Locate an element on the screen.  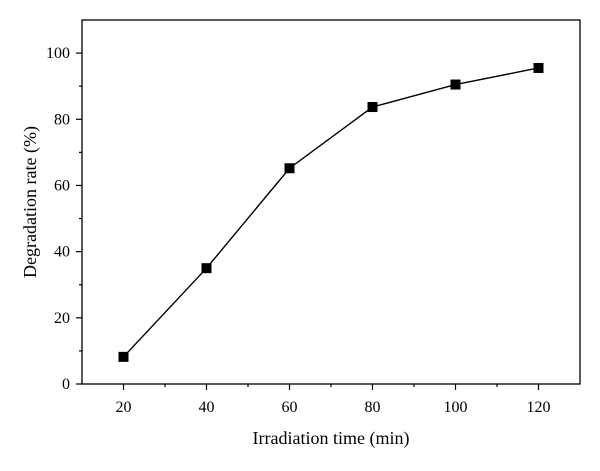
y-tick-label: 40 is located at coordinates (62, 252).